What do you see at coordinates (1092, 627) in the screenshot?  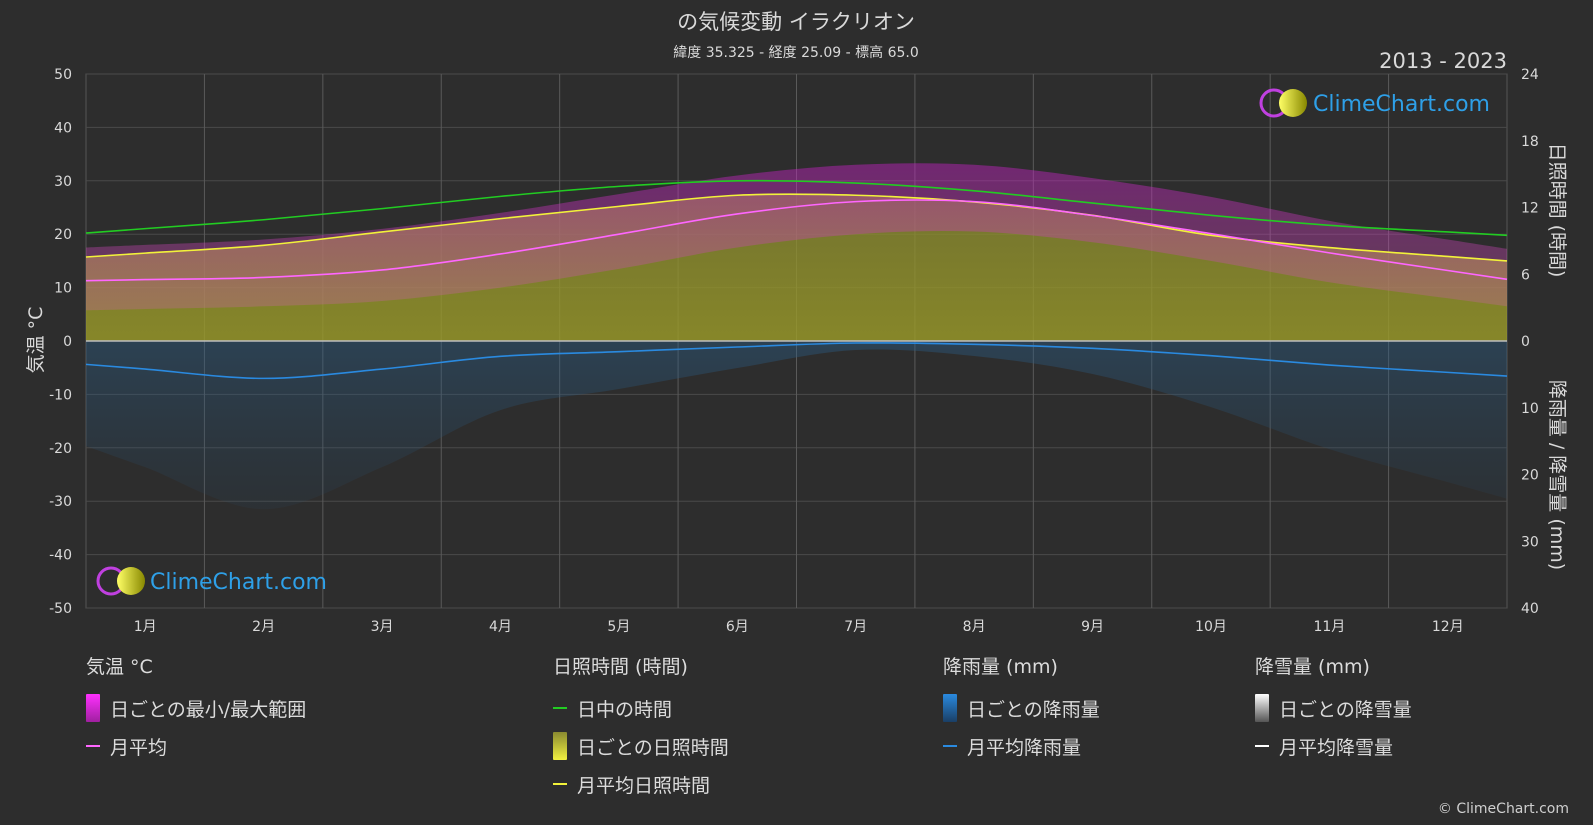 I see `month-tick-label: 9月` at bounding box center [1092, 627].